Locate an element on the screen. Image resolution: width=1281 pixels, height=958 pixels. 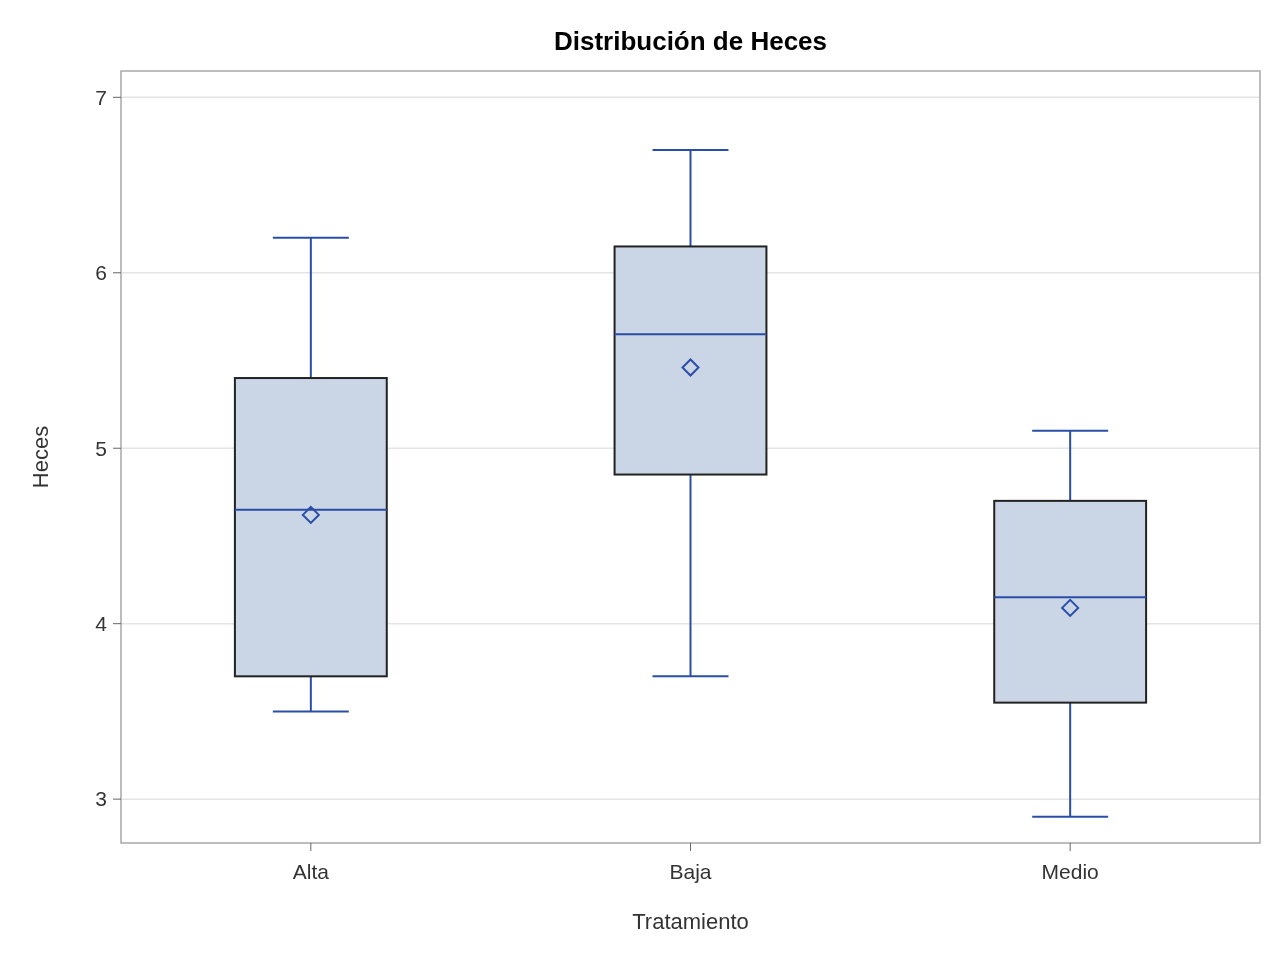
x-tick-label: Baja is located at coordinates (690, 871).